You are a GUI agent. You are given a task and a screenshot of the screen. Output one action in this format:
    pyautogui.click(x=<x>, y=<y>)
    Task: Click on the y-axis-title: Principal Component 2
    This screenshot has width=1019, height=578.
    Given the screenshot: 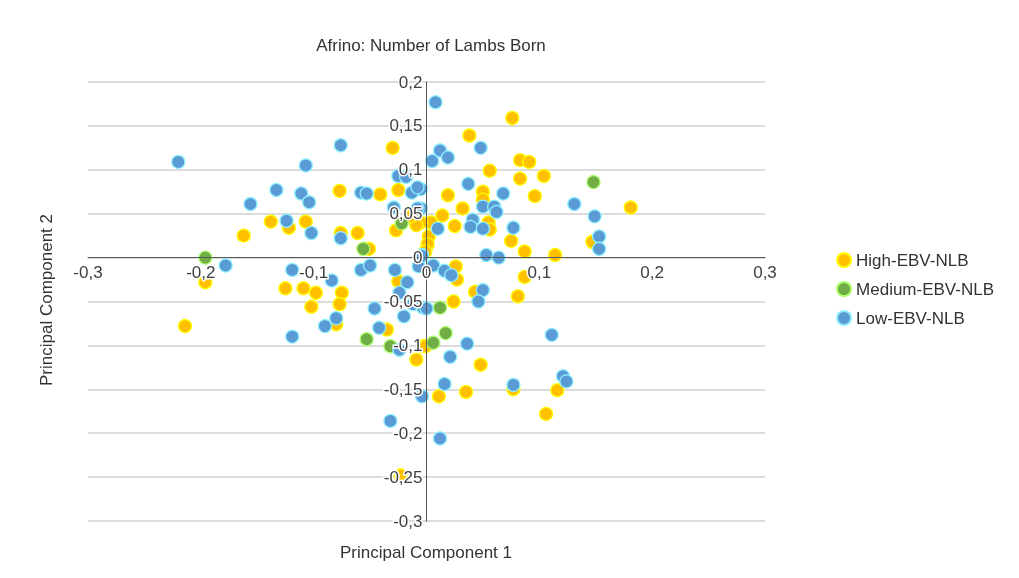 What is the action you would take?
    pyautogui.click(x=46, y=300)
    